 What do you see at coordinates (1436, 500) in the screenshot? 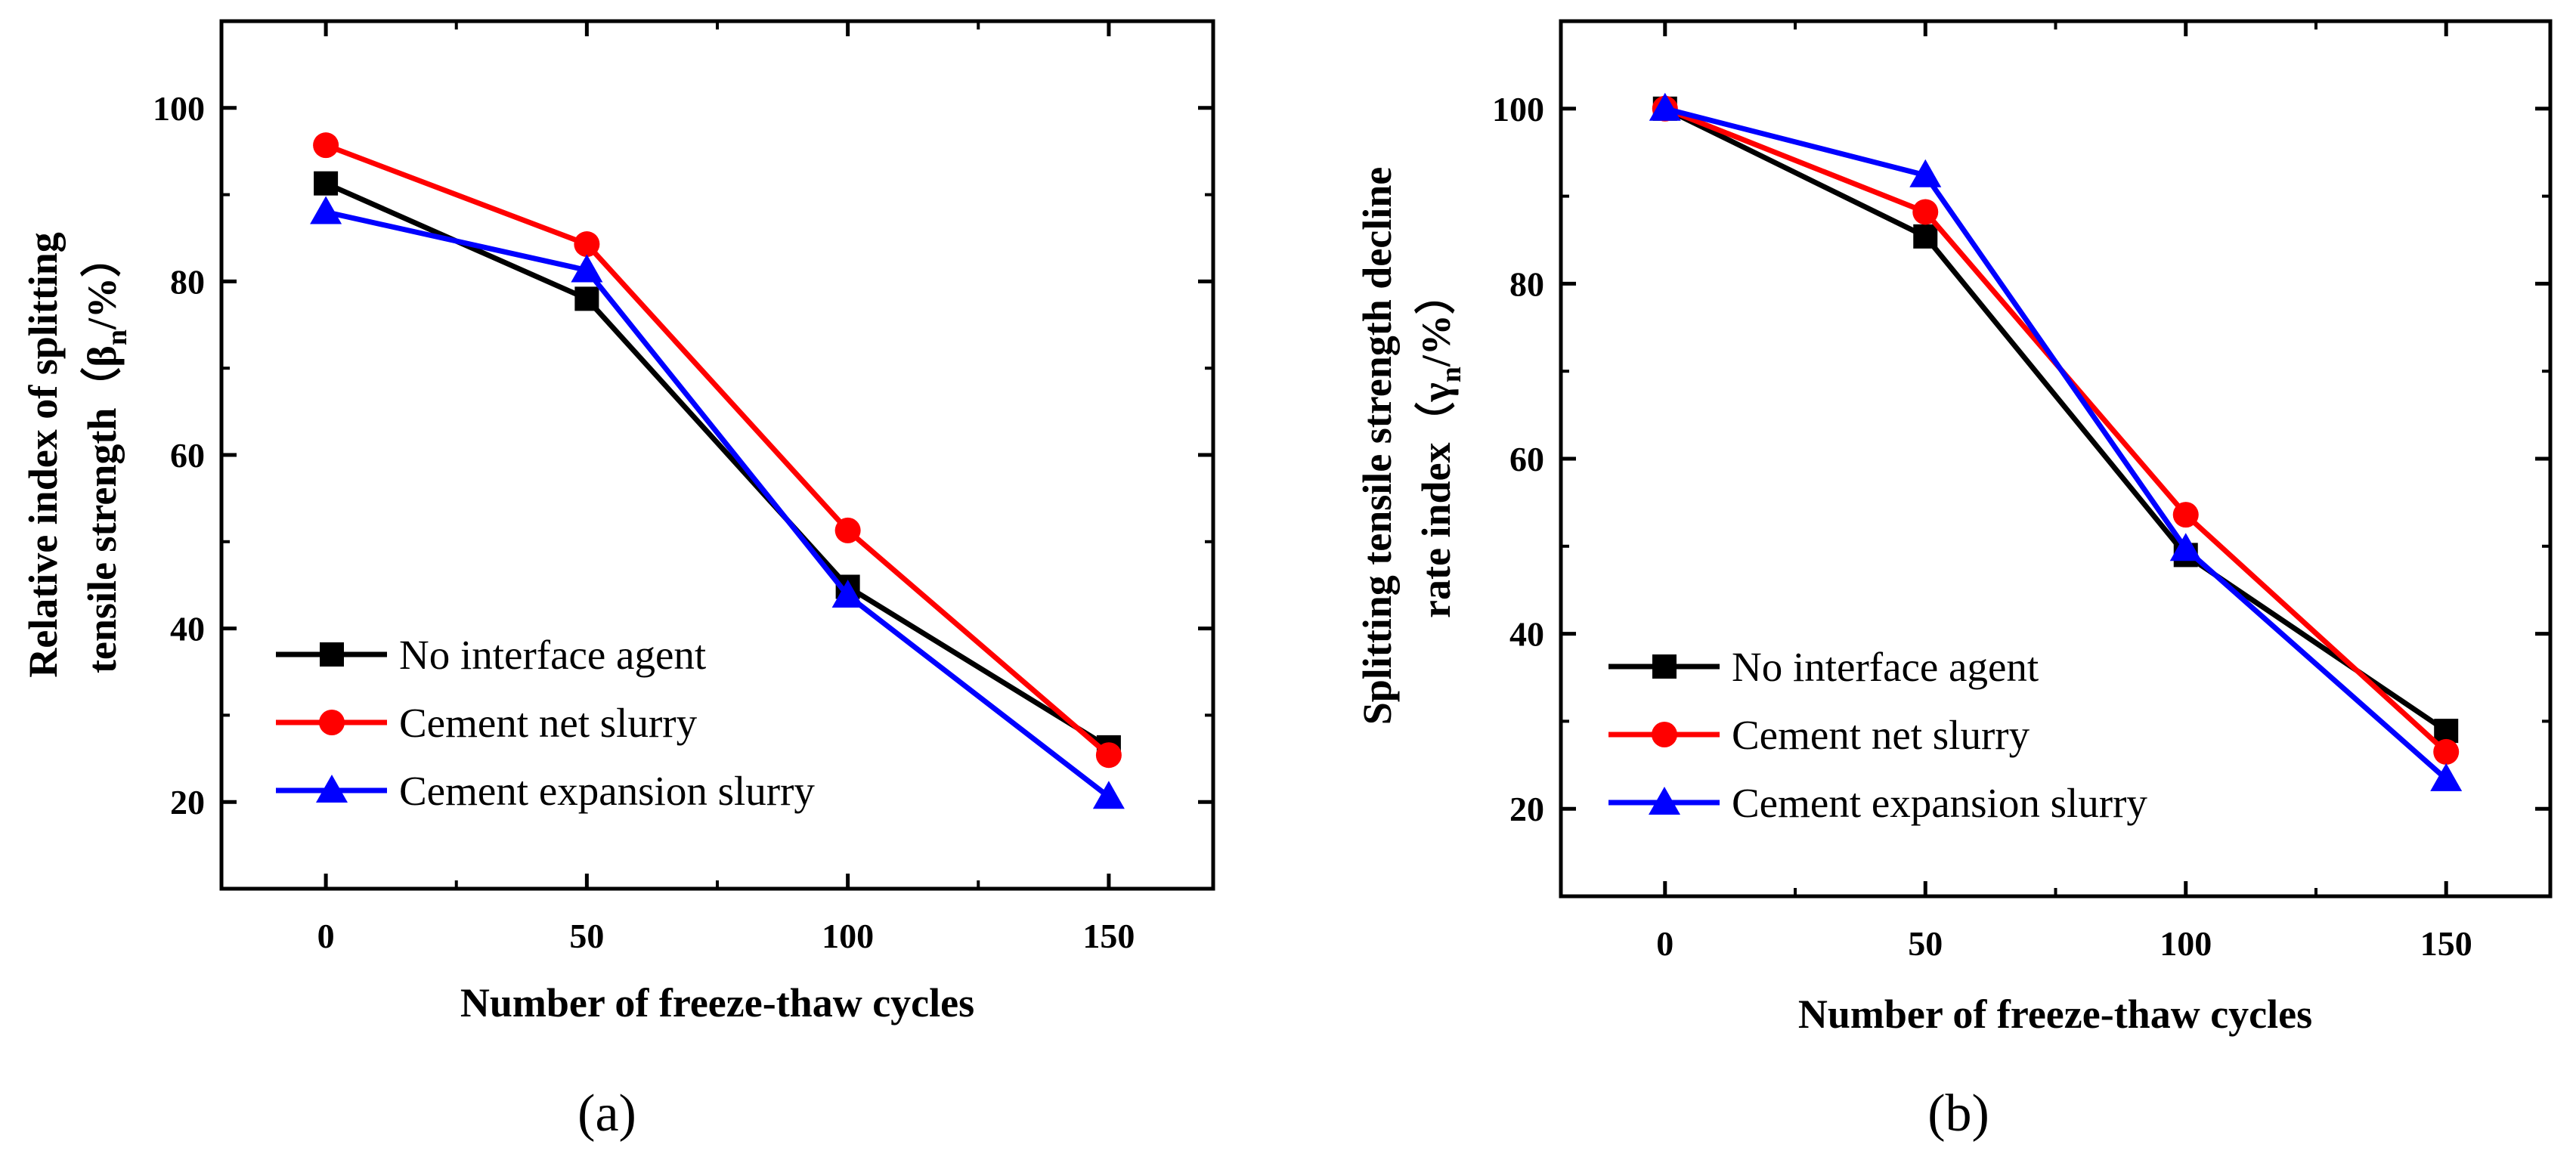
I see `y-axis-title-prefix: rate index（γ` at bounding box center [1436, 500].